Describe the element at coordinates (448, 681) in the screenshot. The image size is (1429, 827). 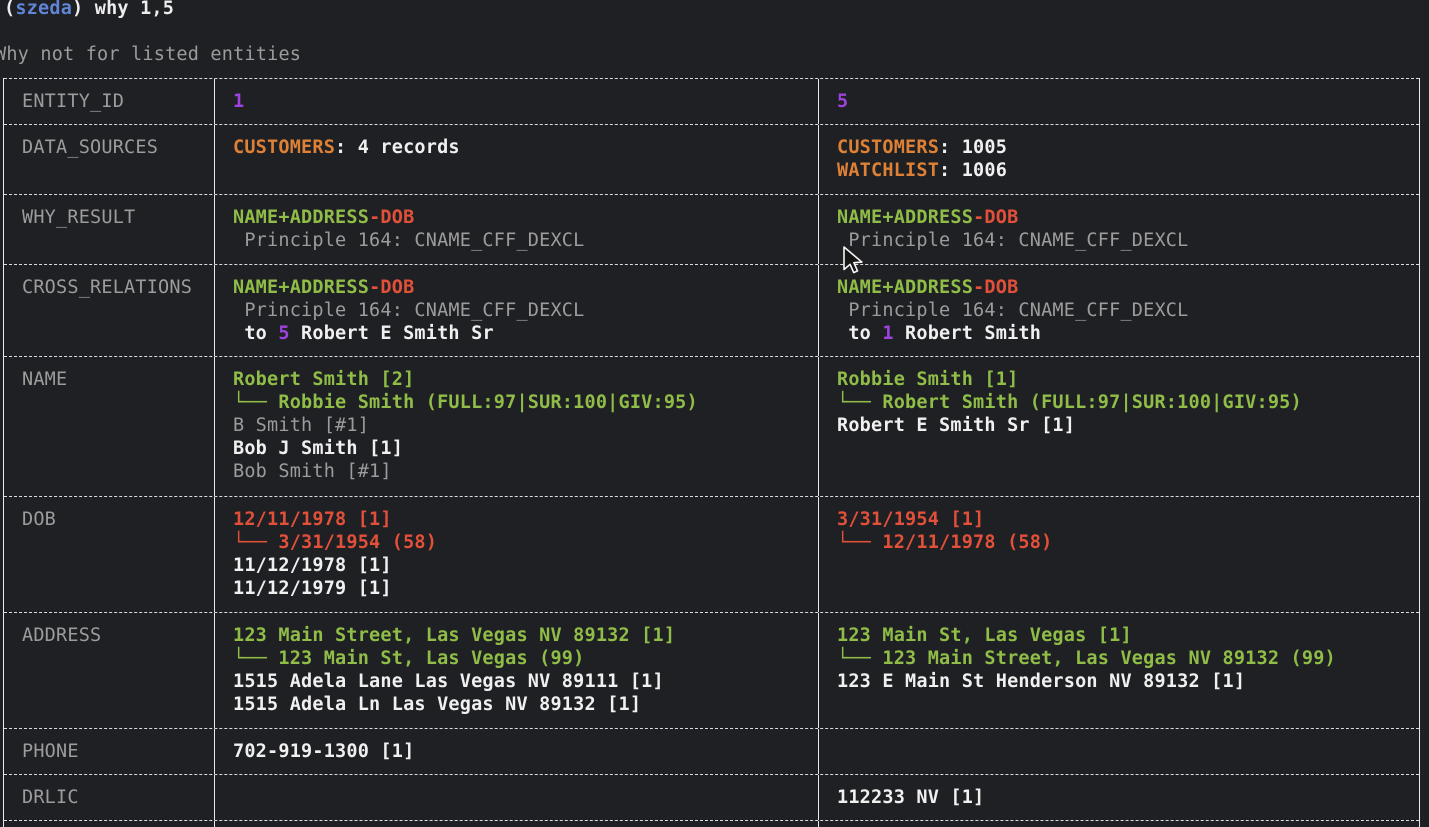
I see `cell-line: 1515 Adela Lane Las Vegas NV 89111 [1]` at that location.